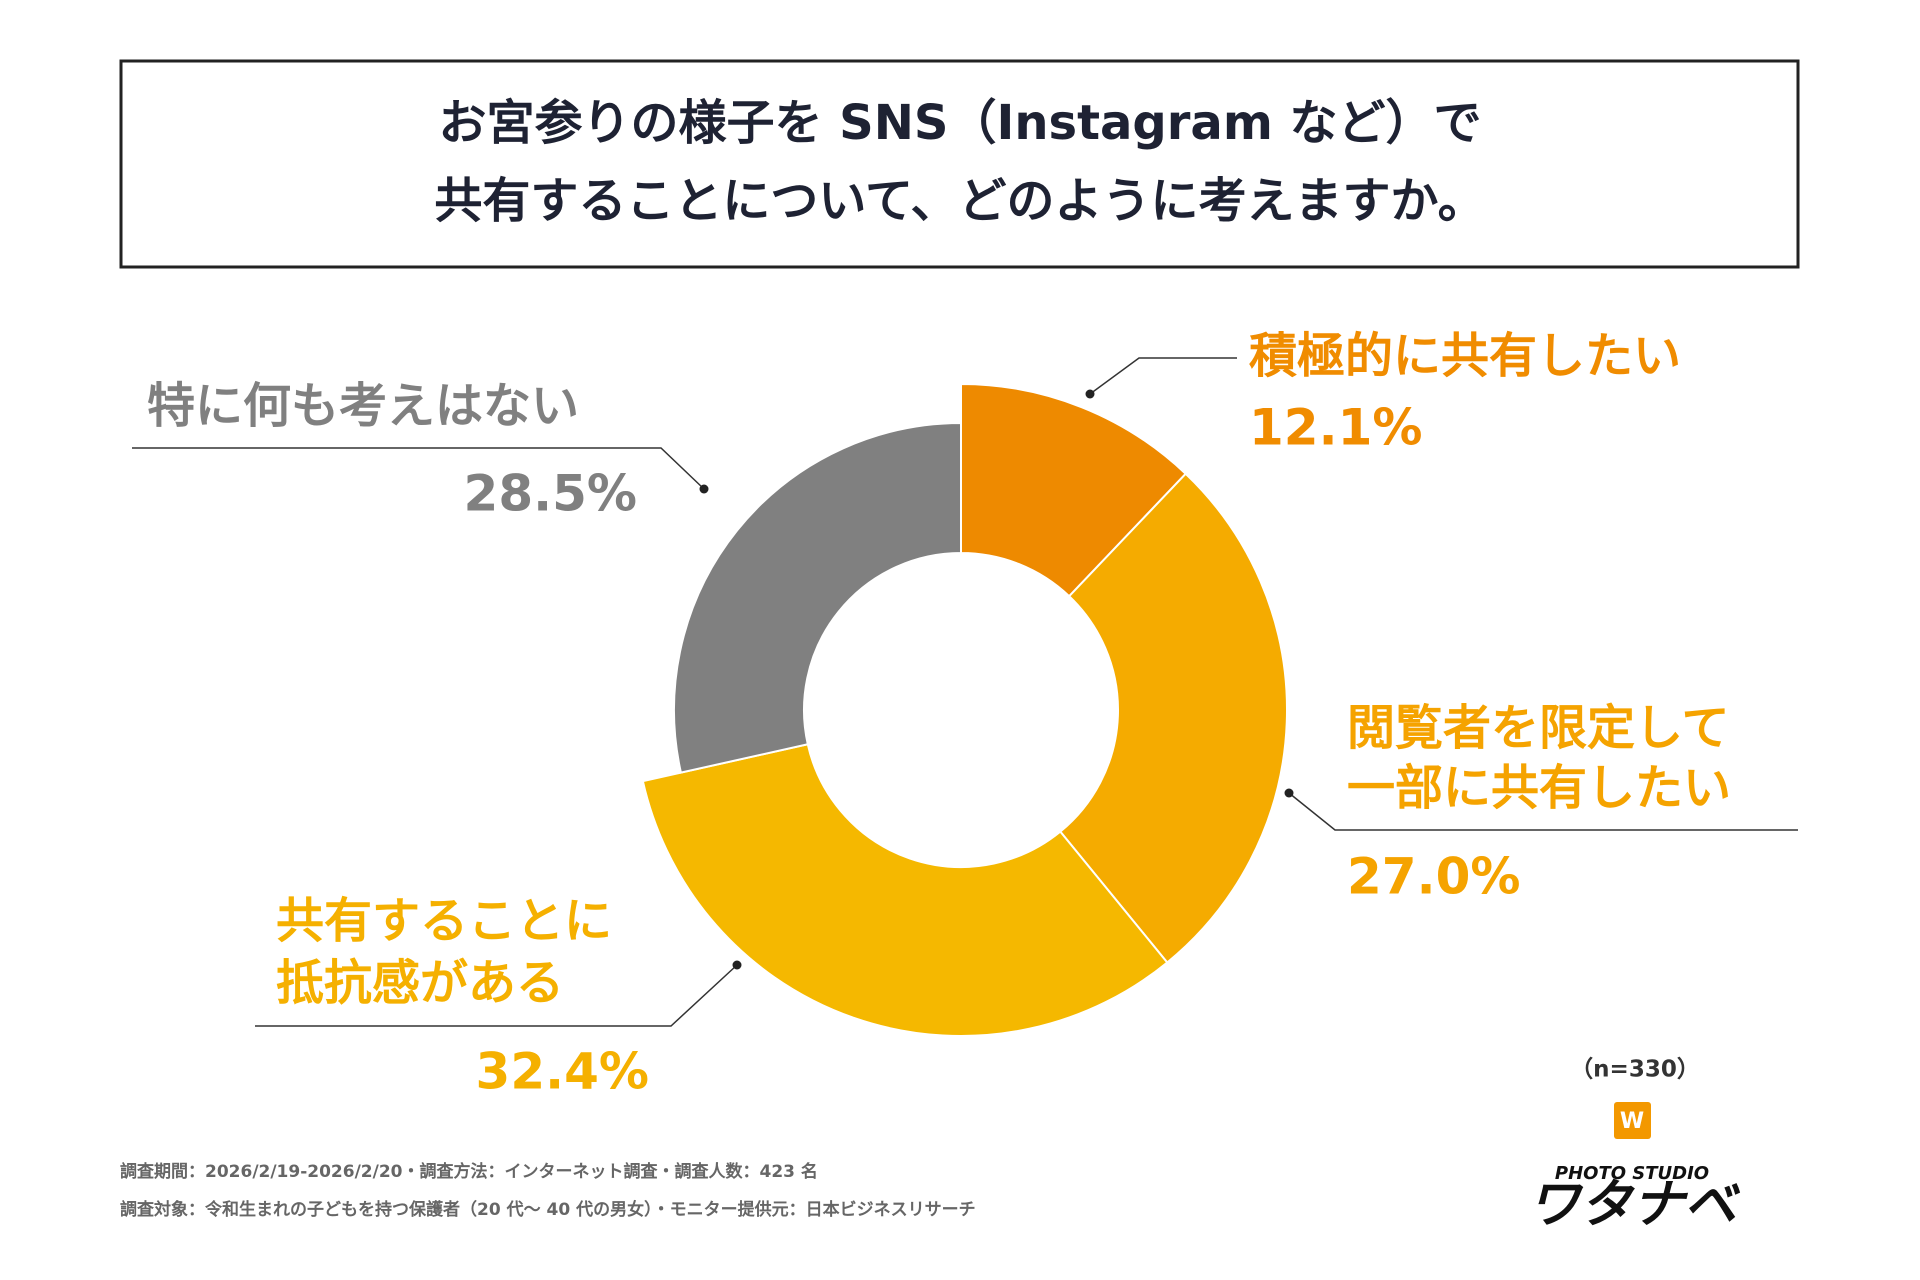 The height and width of the screenshot is (1280, 1920). I want to click on logo-mark: W, so click(1632, 1121).